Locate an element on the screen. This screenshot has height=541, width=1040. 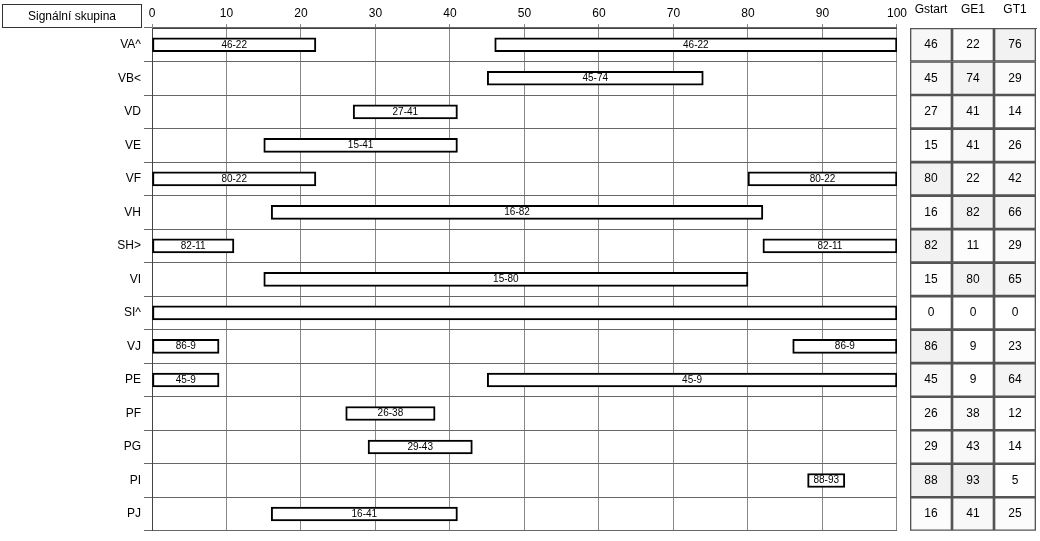
x-tick-label: 80 is located at coordinates (748, 13).